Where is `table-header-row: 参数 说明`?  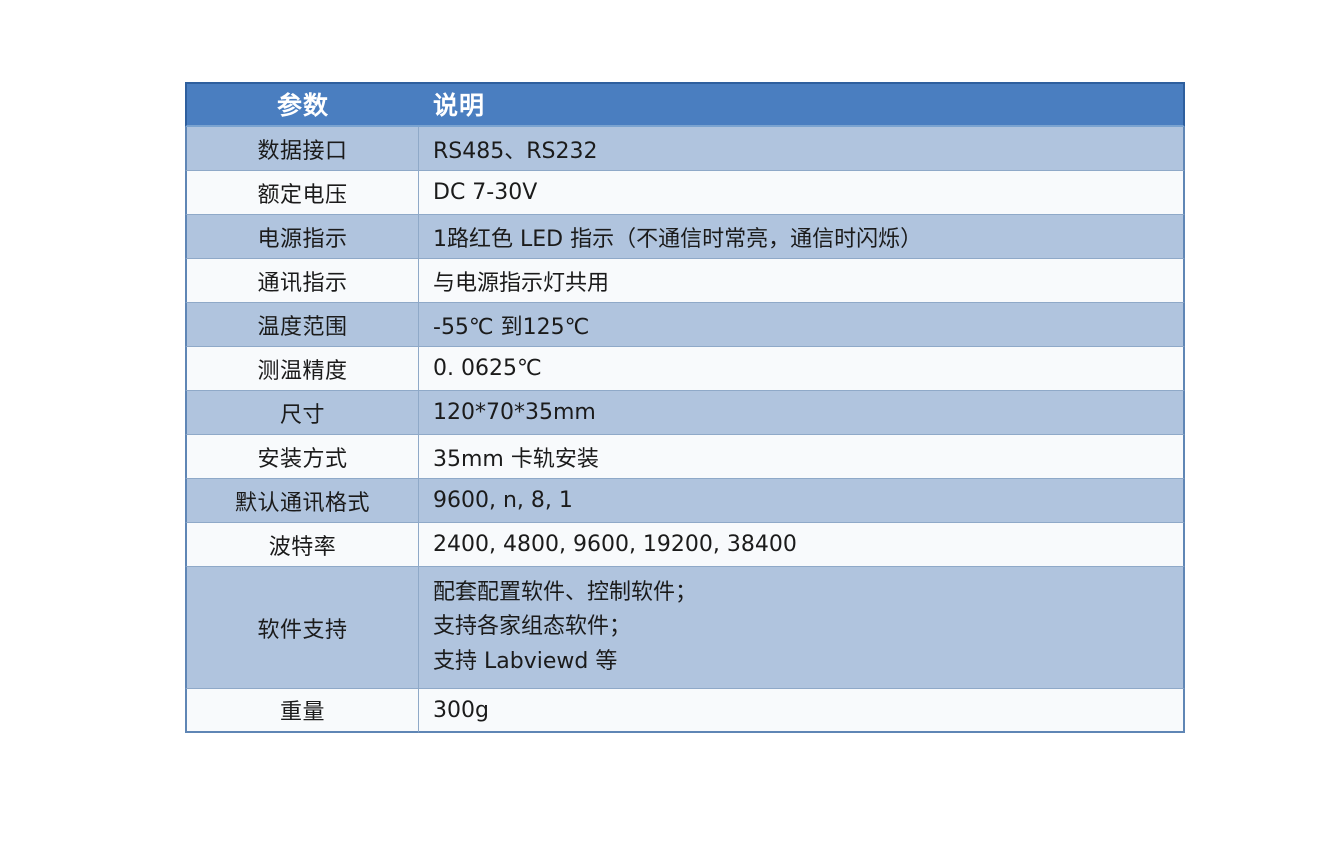 table-header-row: 参数 说明 is located at coordinates (685, 104).